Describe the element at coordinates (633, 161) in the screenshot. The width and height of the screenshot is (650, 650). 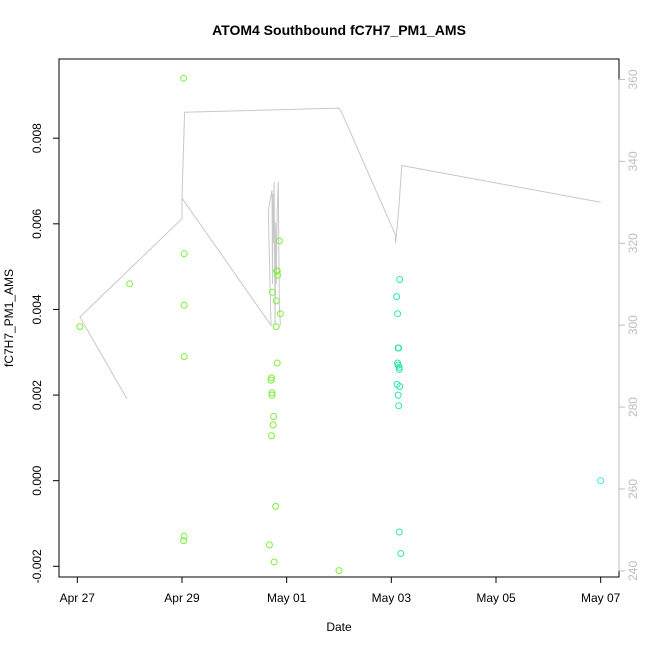
I see `y2-tick-label: 340` at that location.